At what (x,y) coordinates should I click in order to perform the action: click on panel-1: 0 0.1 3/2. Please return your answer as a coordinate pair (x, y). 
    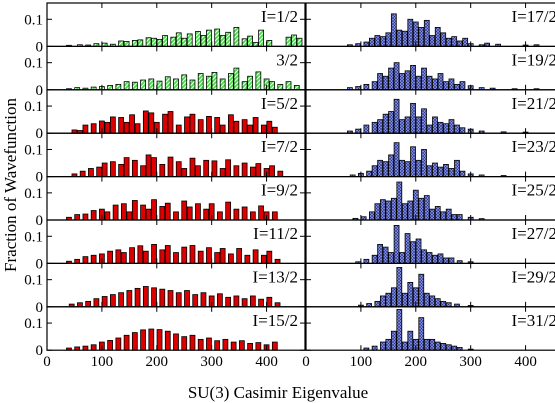
    Looking at the image, I should click on (165, 72).